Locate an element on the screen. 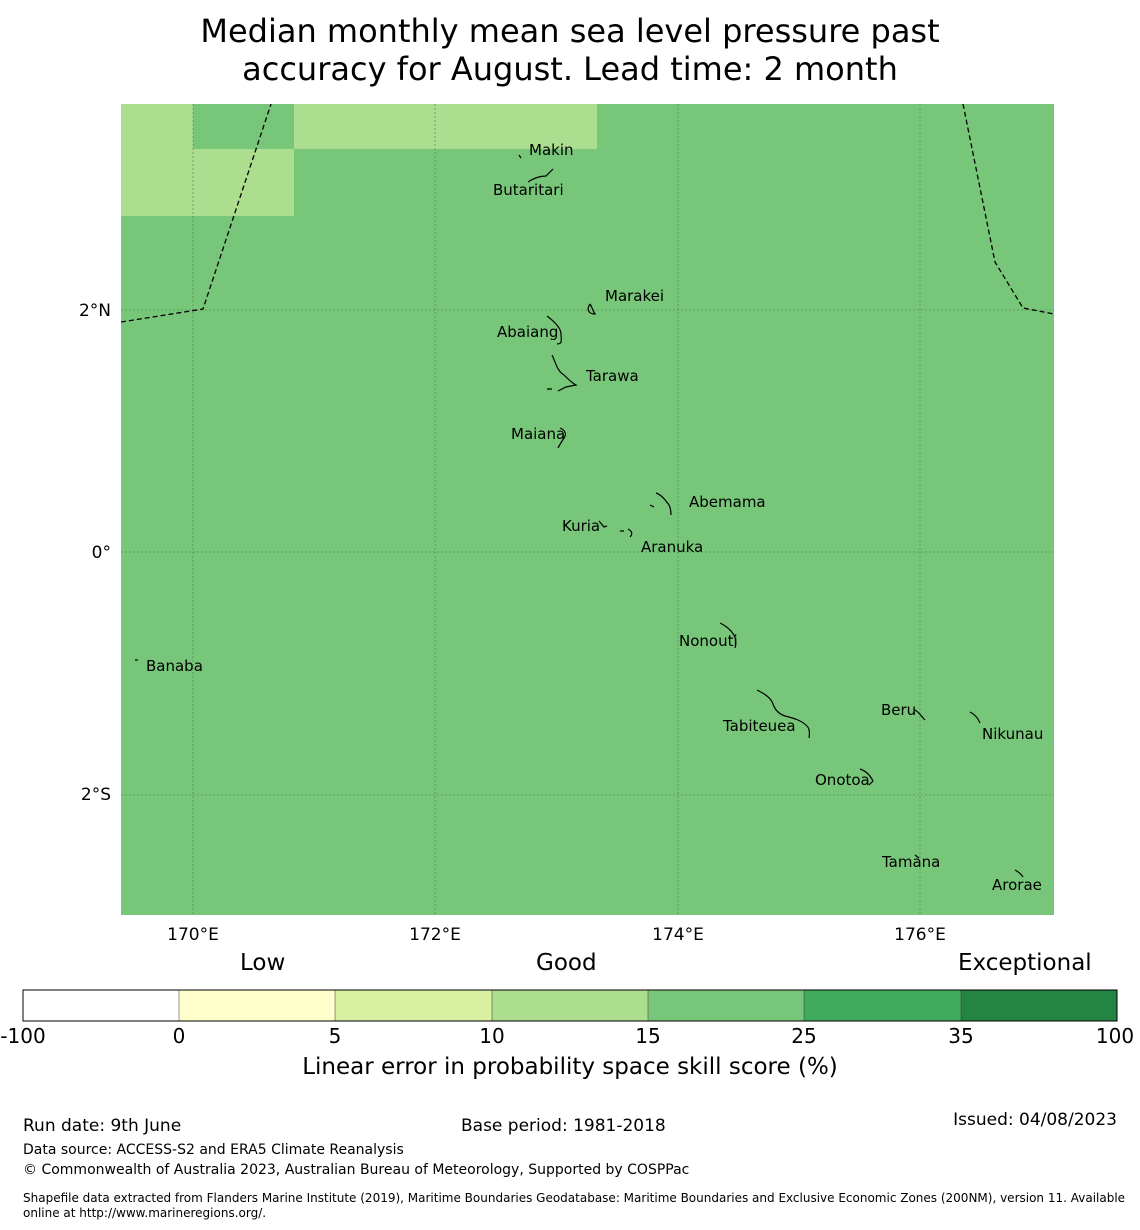 The width and height of the screenshot is (1140, 1230). island-kuria is located at coordinates (603, 524).